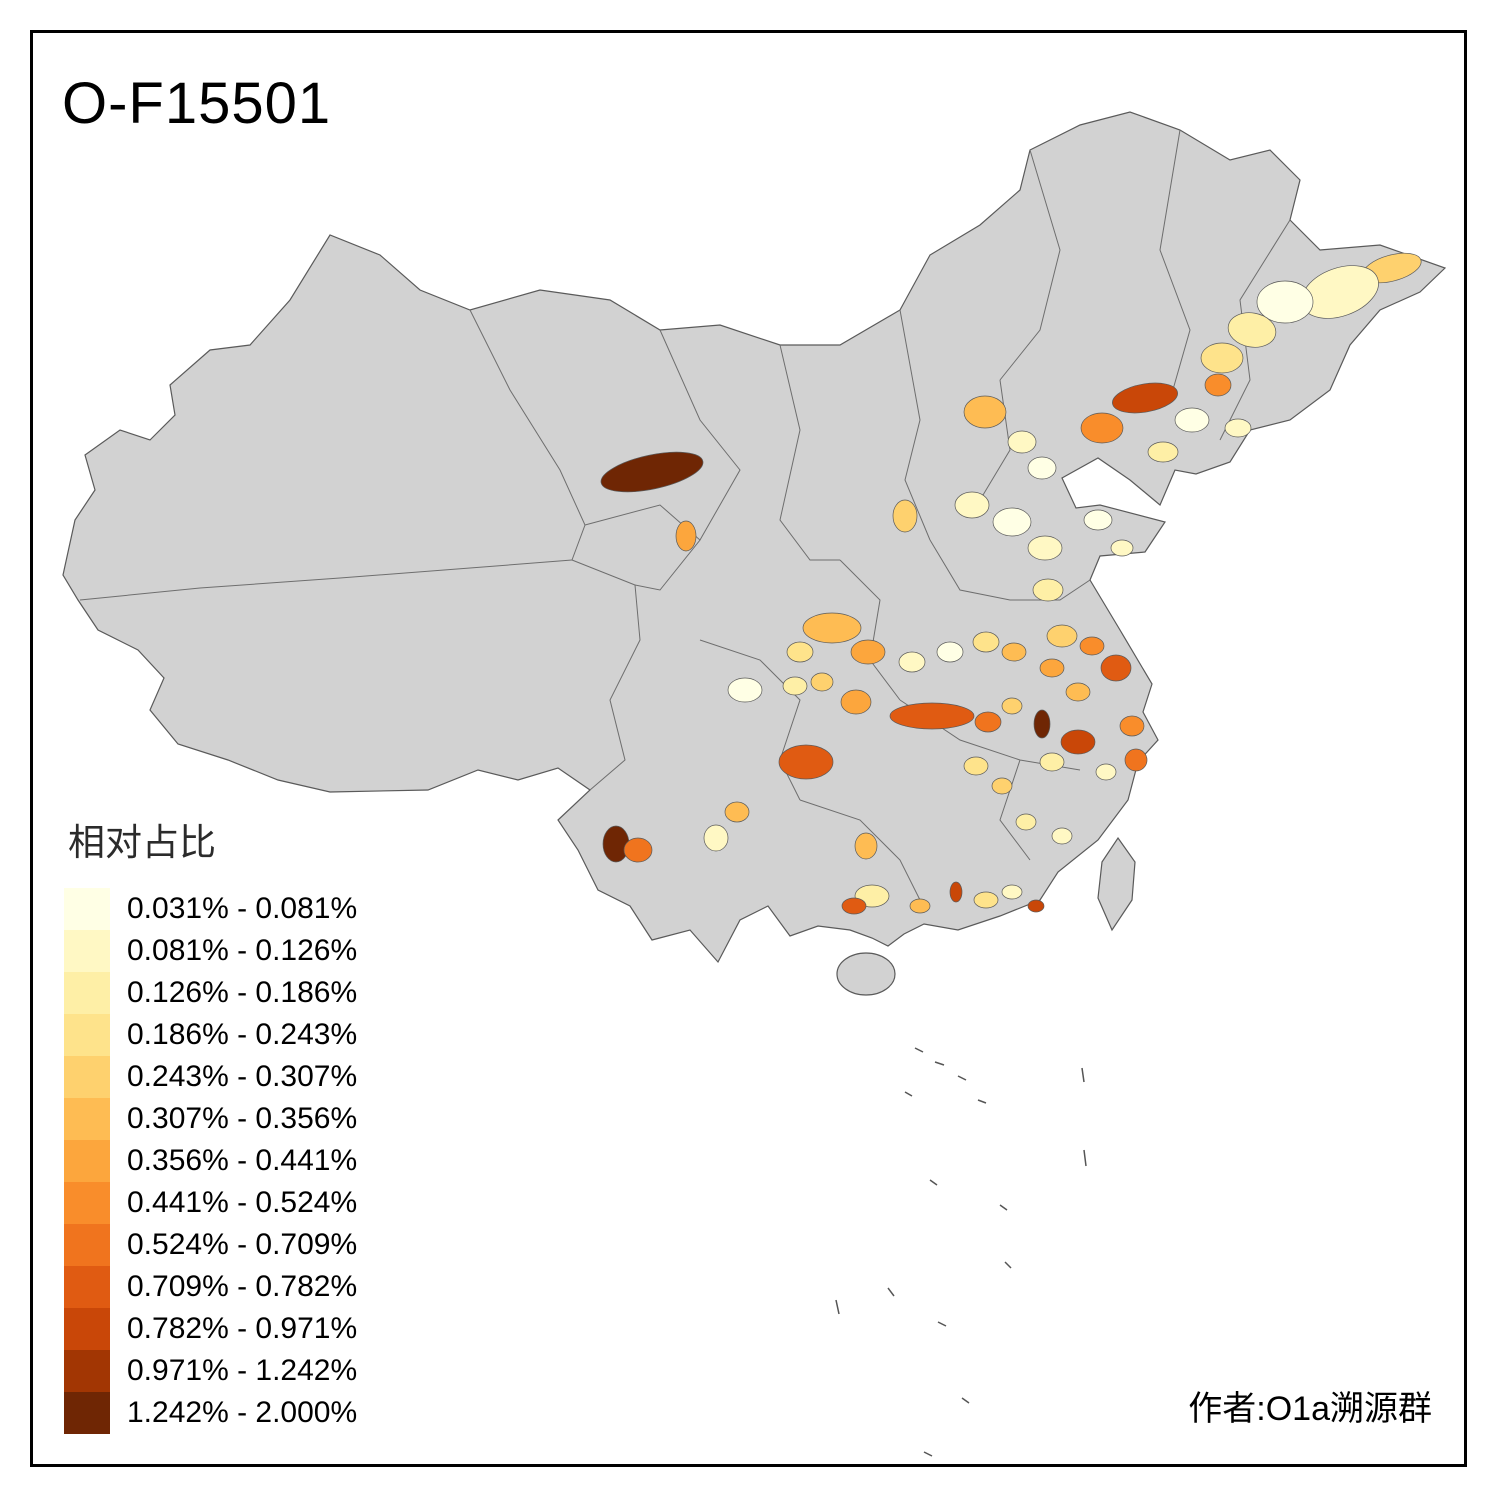  I want to click on legend-label: 0.126% - 0.186%, so click(242, 992).